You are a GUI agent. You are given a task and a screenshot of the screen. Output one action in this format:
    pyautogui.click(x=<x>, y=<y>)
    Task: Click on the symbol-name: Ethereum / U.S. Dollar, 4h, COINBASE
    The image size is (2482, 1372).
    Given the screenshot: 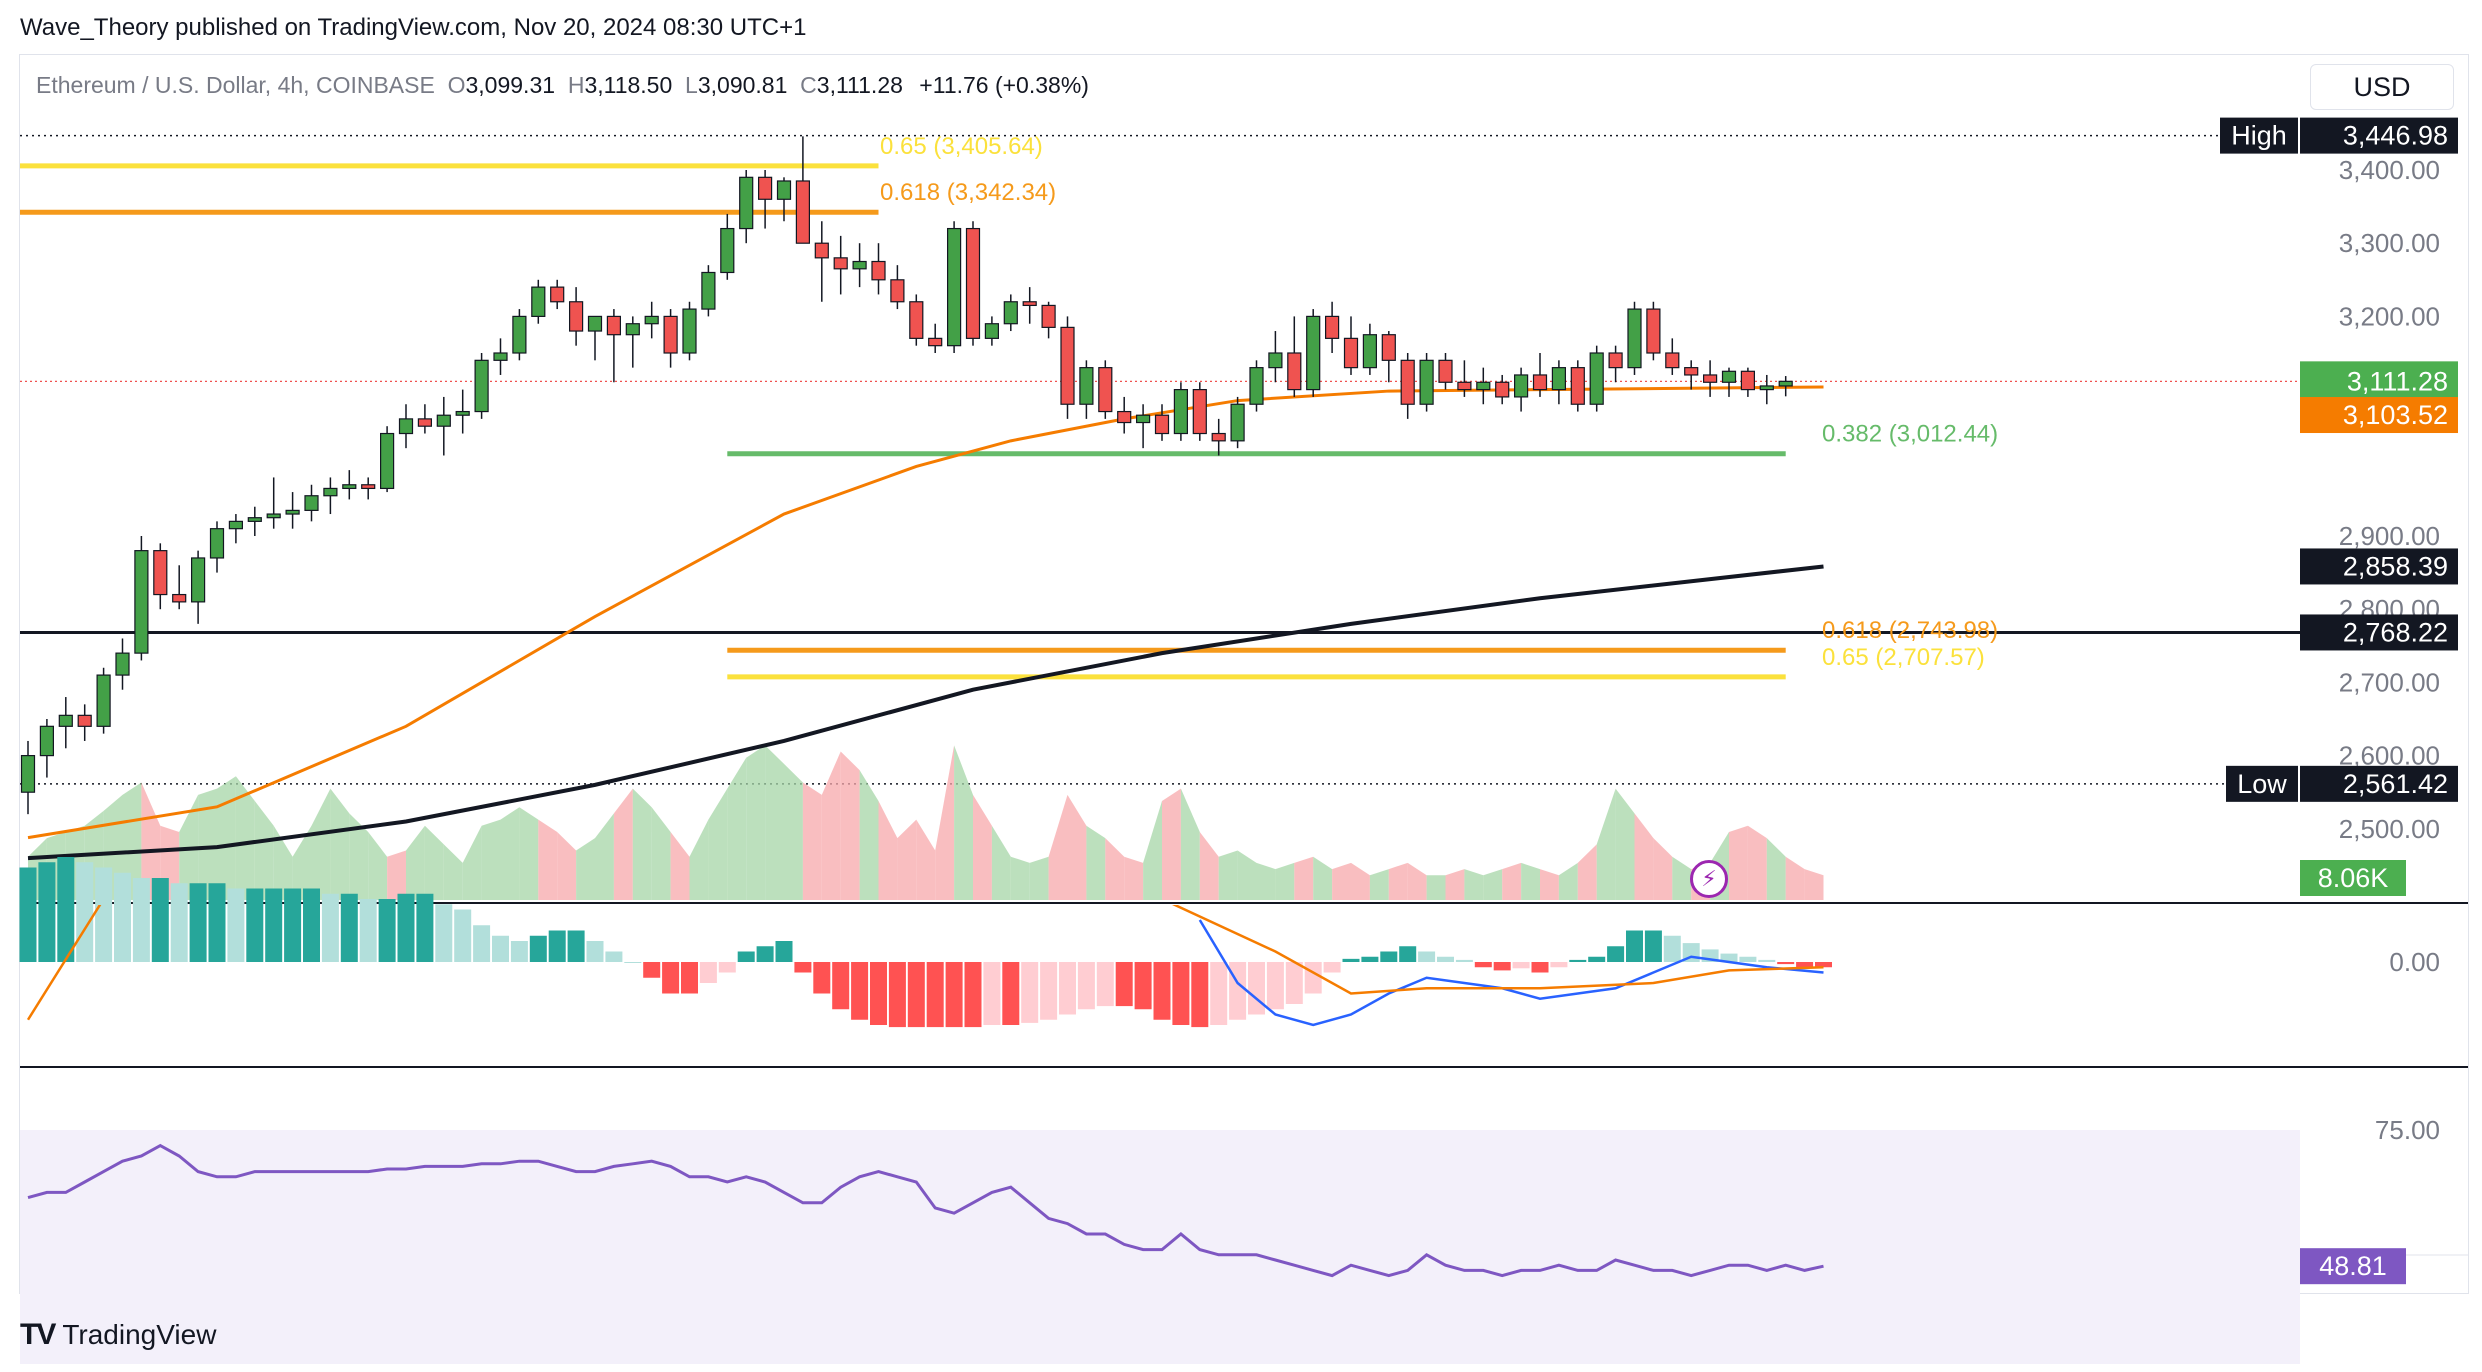 What is the action you would take?
    pyautogui.click(x=235, y=85)
    